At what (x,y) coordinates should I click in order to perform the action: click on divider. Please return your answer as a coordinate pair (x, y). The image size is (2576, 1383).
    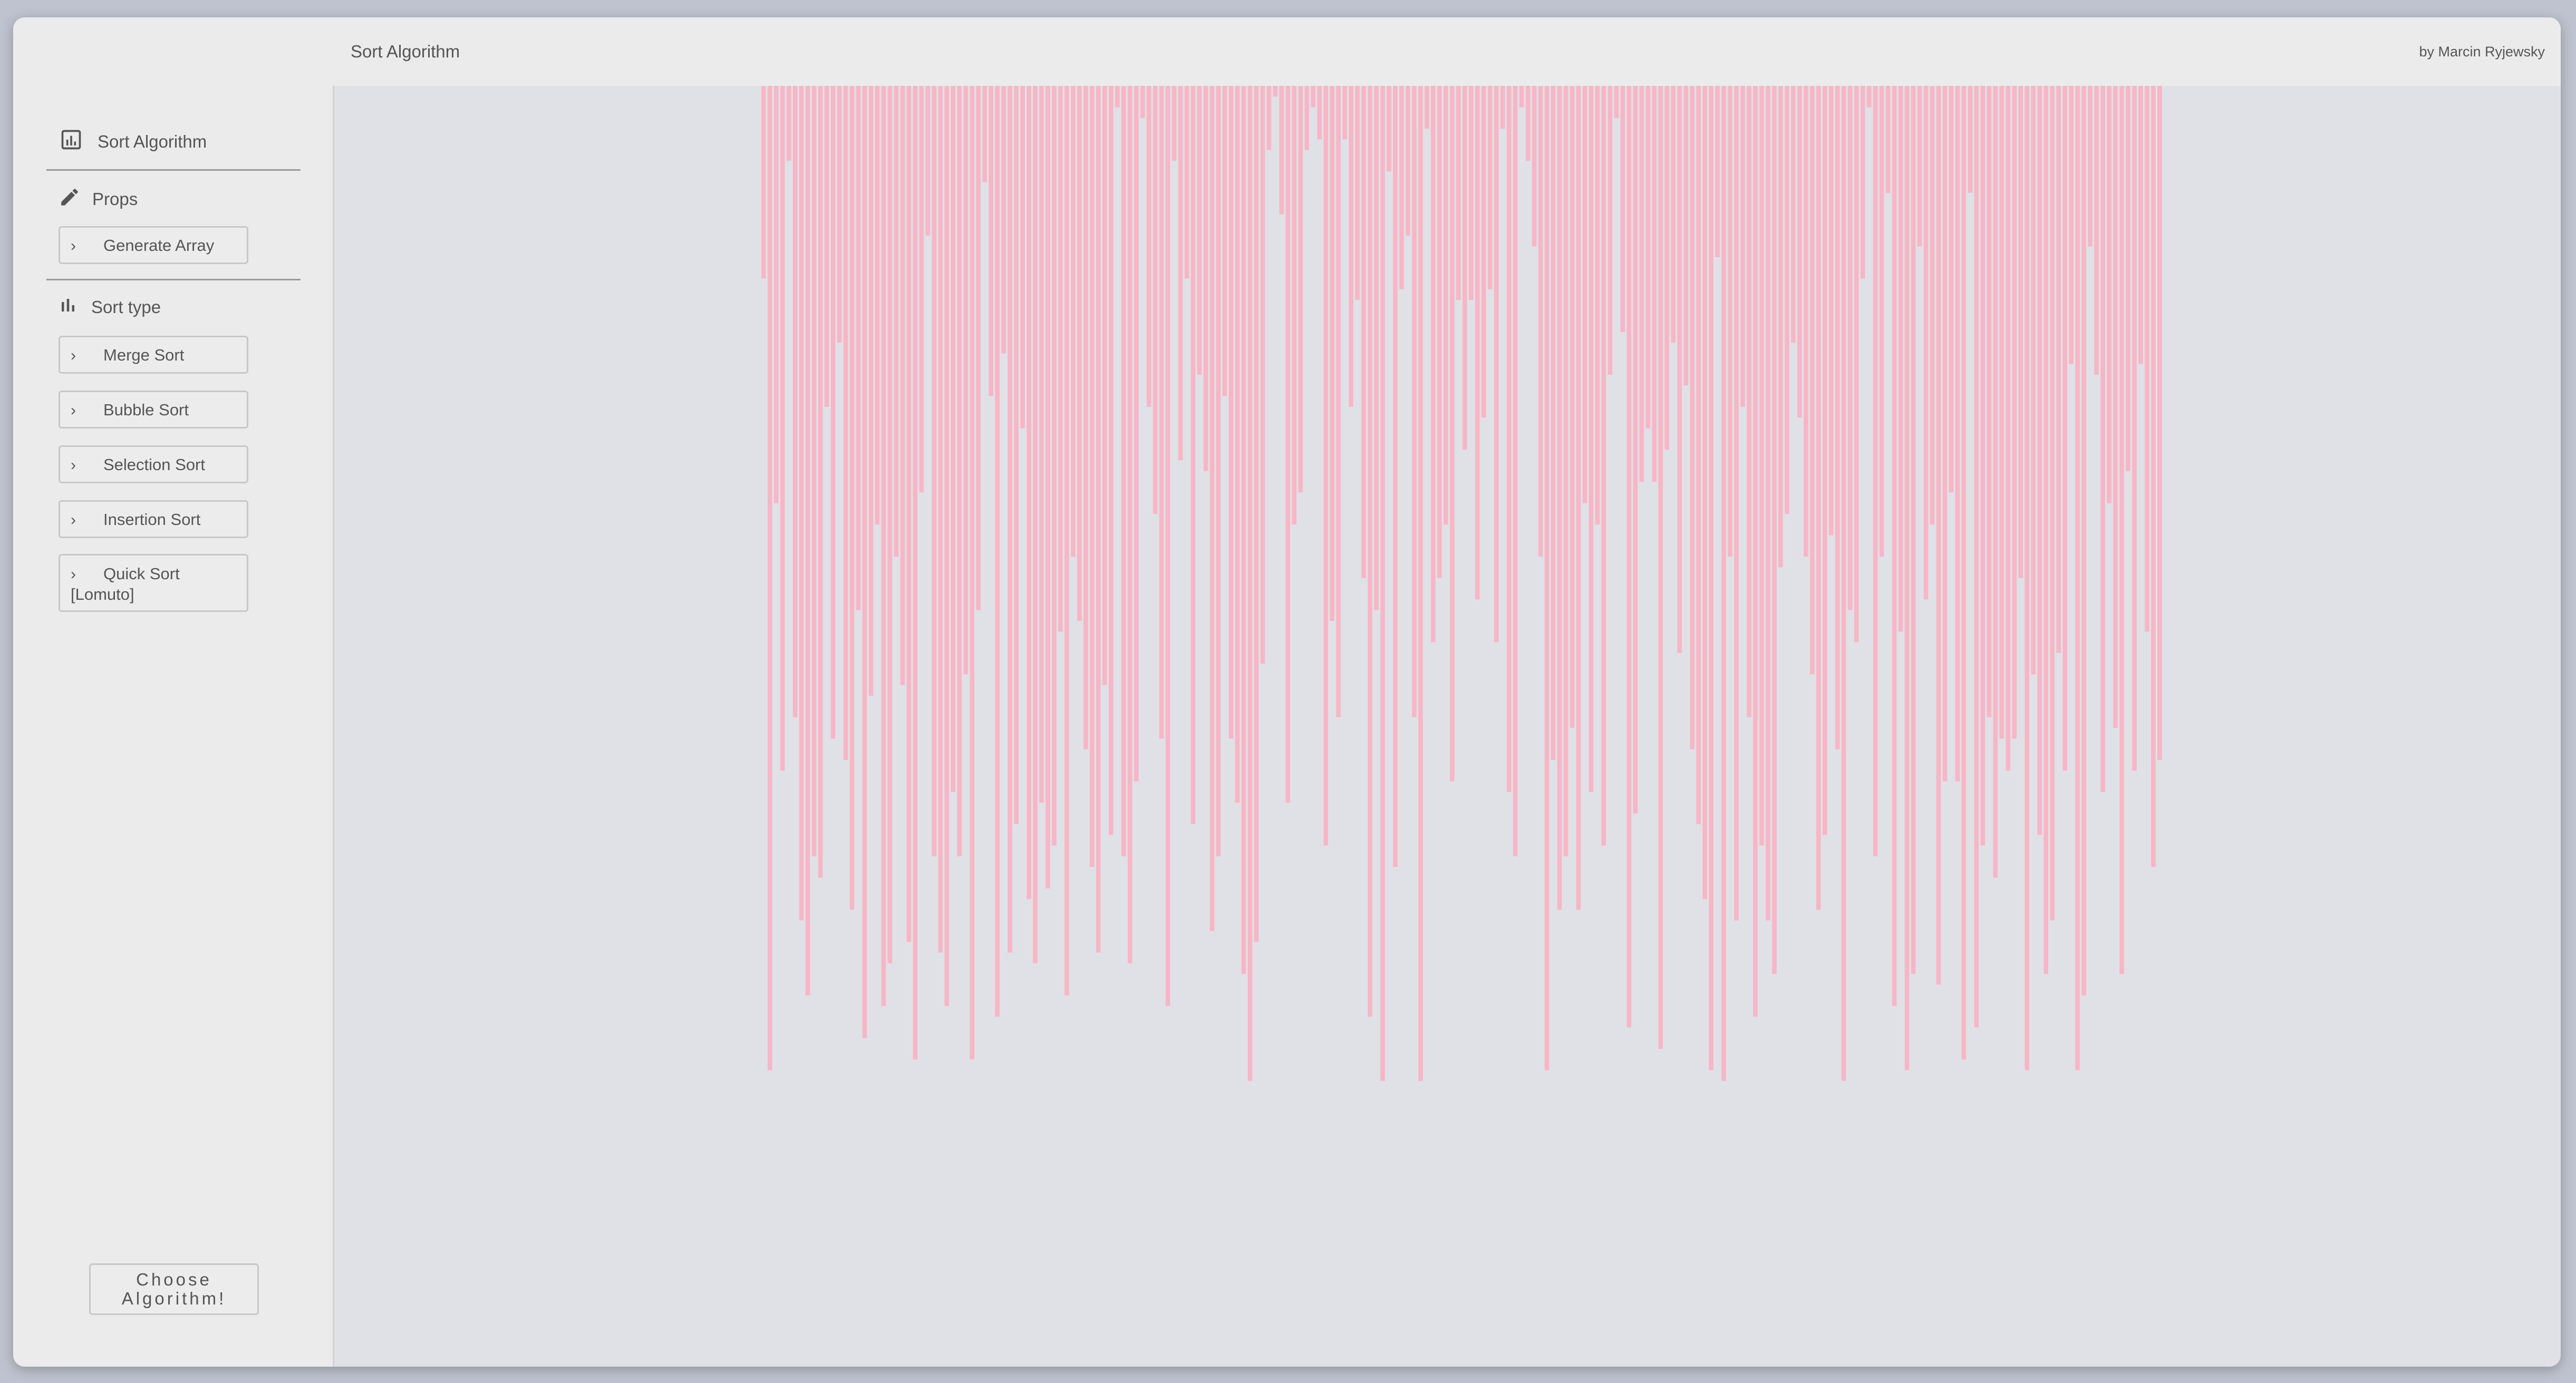
    Looking at the image, I should click on (173, 170).